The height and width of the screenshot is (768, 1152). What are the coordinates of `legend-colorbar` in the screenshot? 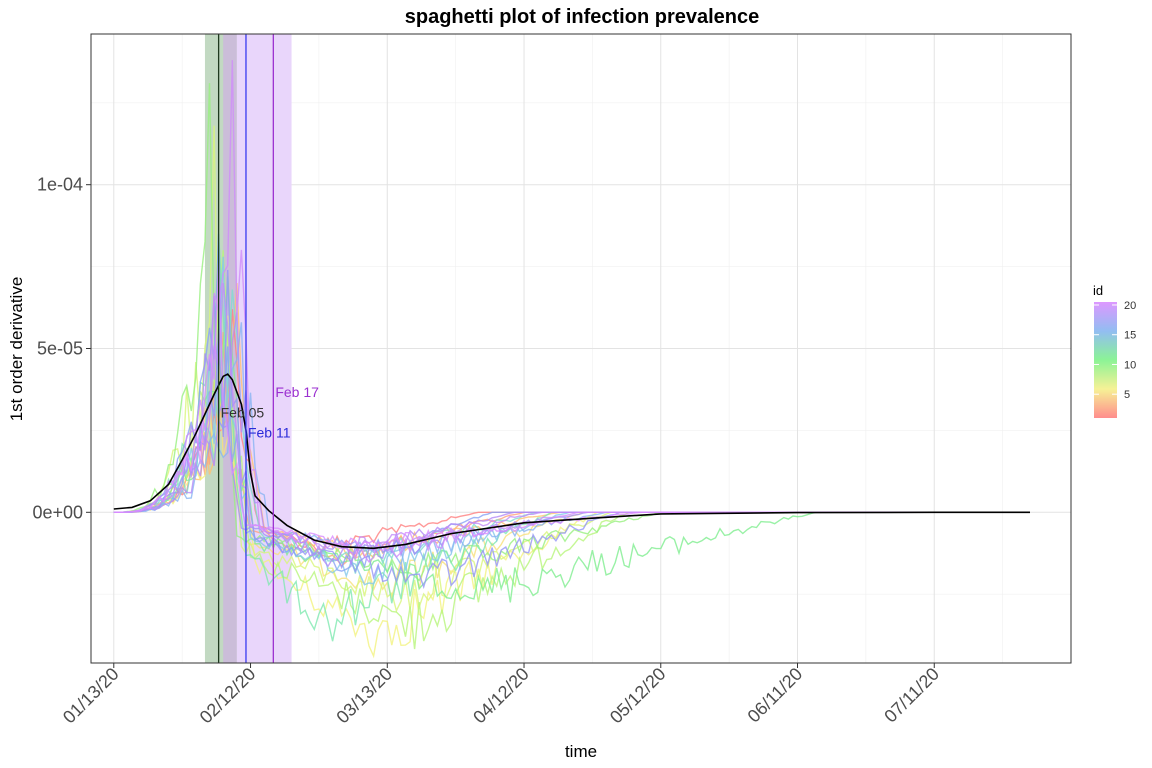 It's located at (1105, 360).